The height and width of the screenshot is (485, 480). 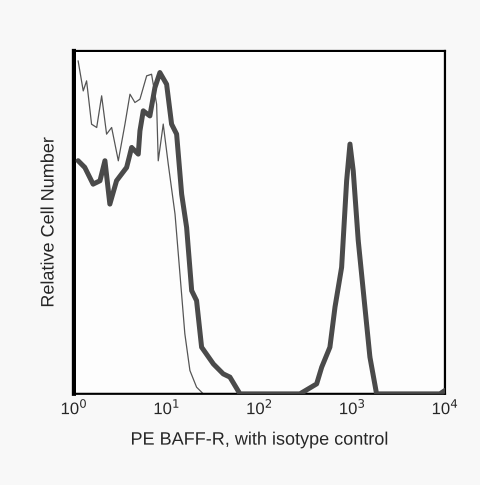 What do you see at coordinates (47, 221) in the screenshot?
I see `y-axis-title: Relative Cell Number` at bounding box center [47, 221].